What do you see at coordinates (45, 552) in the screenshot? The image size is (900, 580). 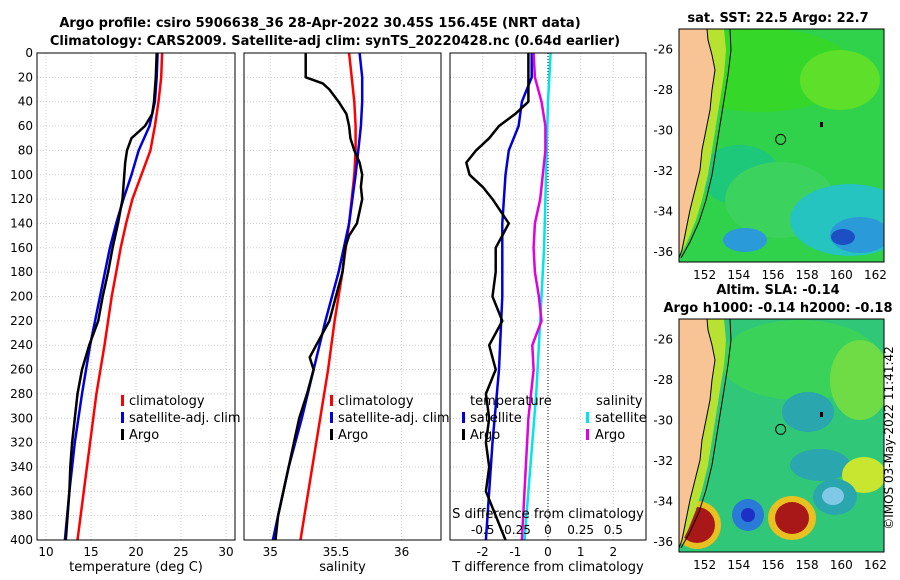 I see `temperature-x-tick-label: 10` at bounding box center [45, 552].